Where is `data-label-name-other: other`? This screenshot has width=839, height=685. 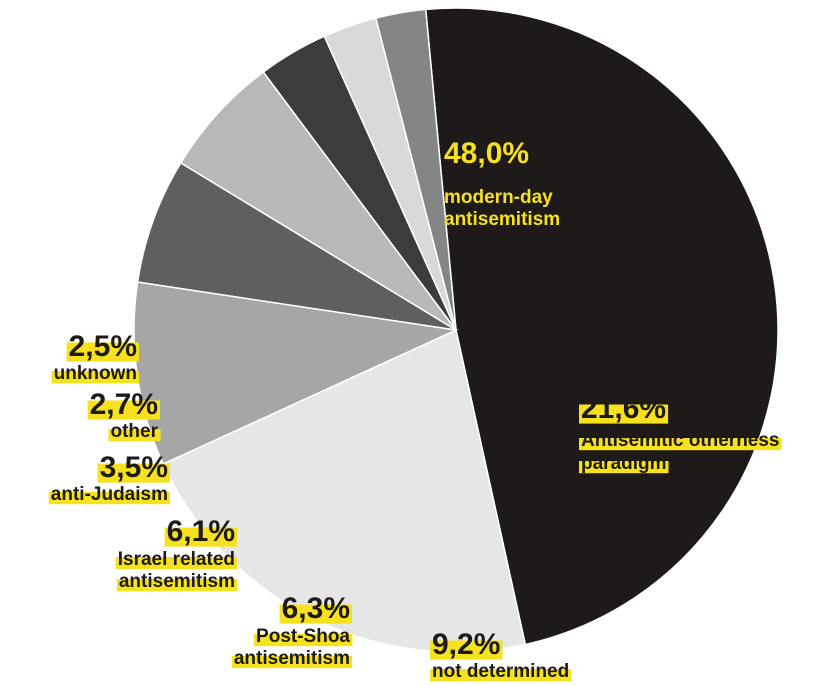
data-label-name-other: other is located at coordinates (135, 431).